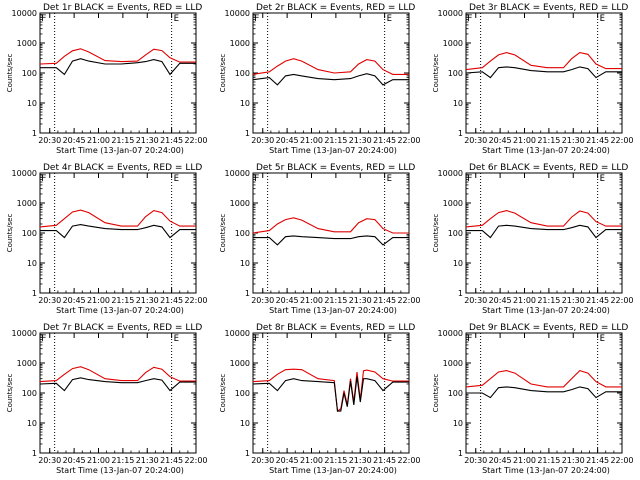 This screenshot has width=640, height=480. I want to click on panel-title: Det 4r BLACK = Events, RED = LLD, so click(122, 168).